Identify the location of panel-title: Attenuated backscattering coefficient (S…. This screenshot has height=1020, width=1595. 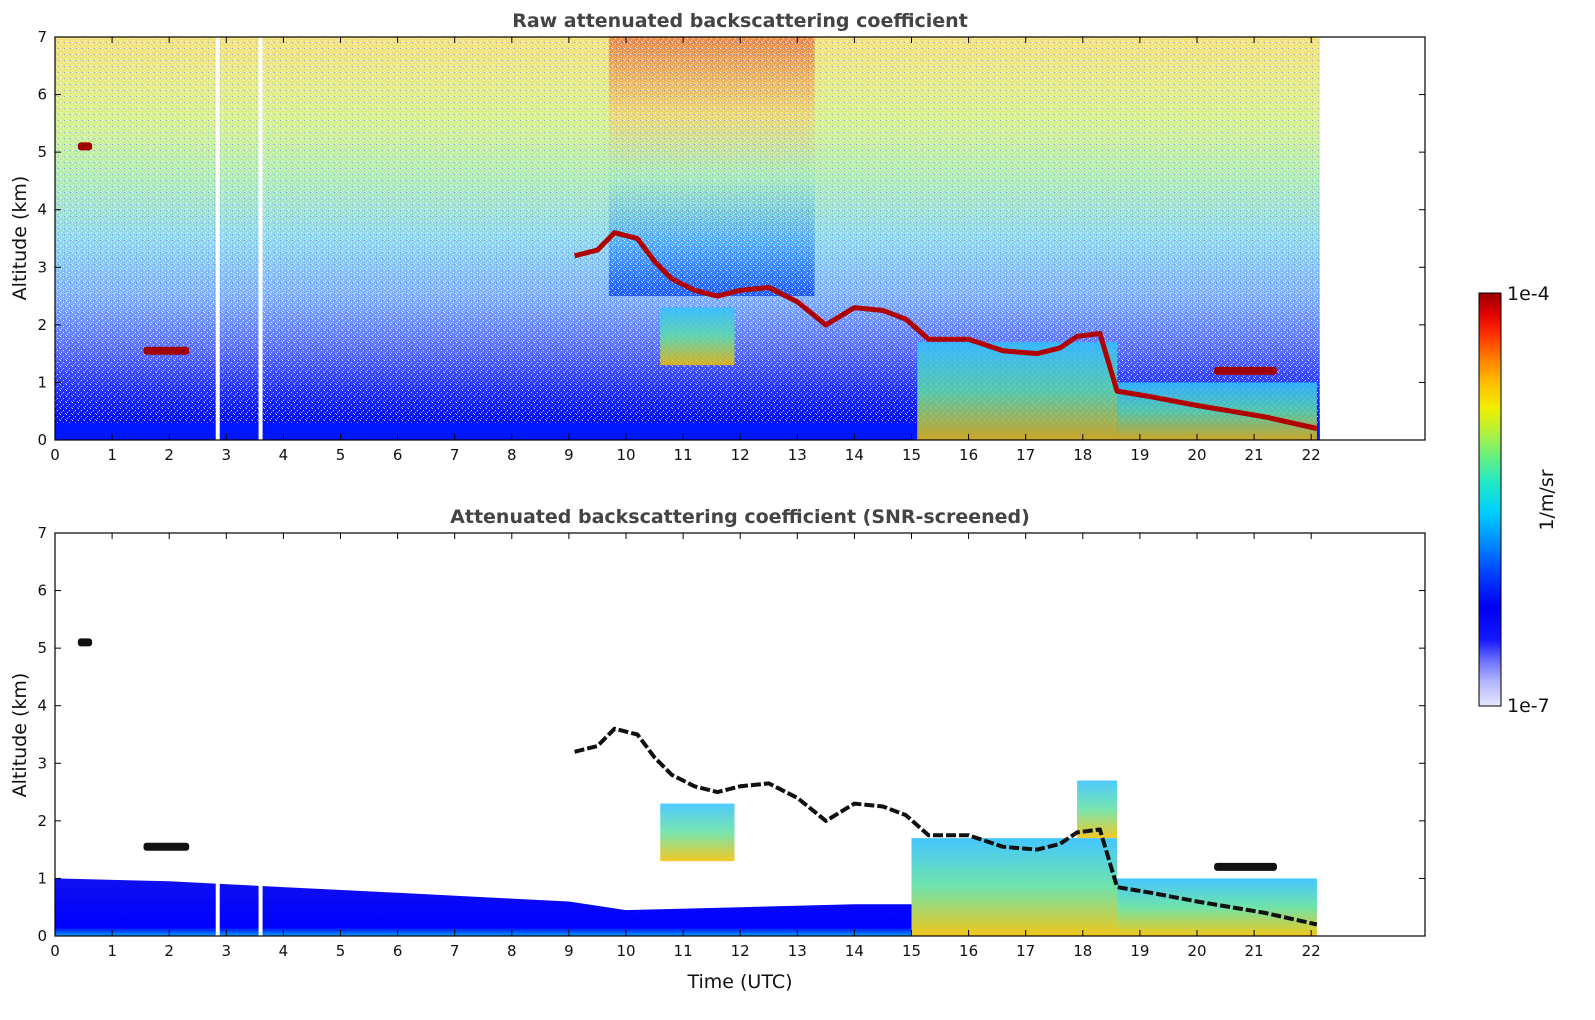
(740, 517).